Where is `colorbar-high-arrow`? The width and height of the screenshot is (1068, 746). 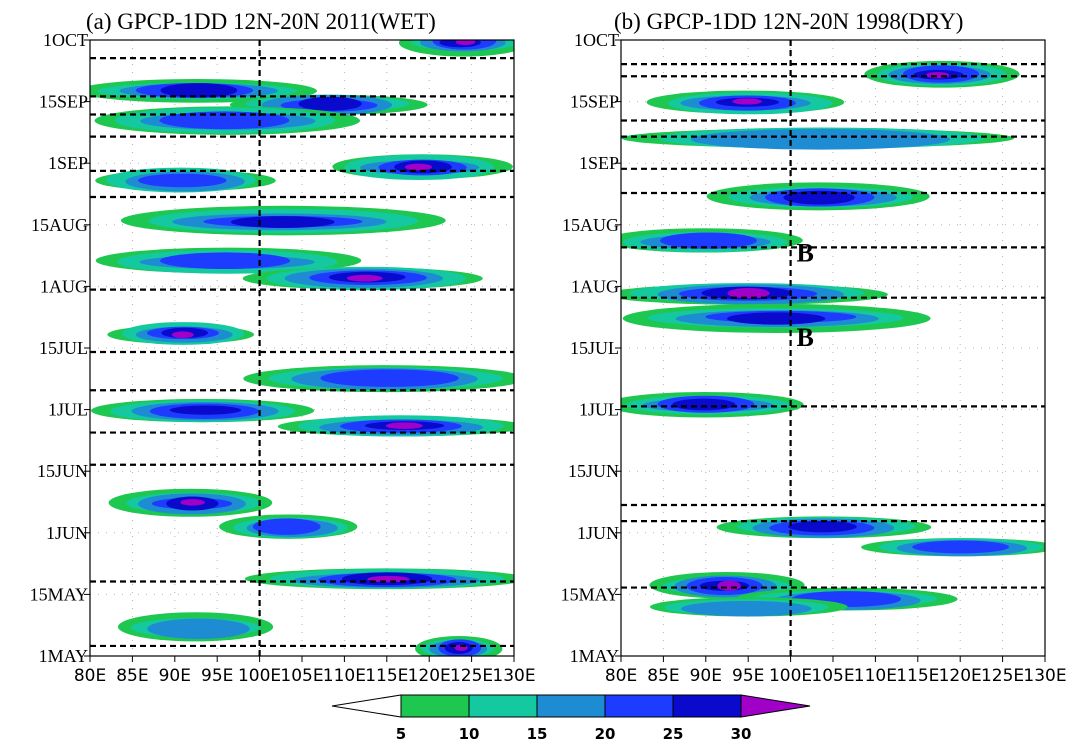
colorbar-high-arrow is located at coordinates (775, 706).